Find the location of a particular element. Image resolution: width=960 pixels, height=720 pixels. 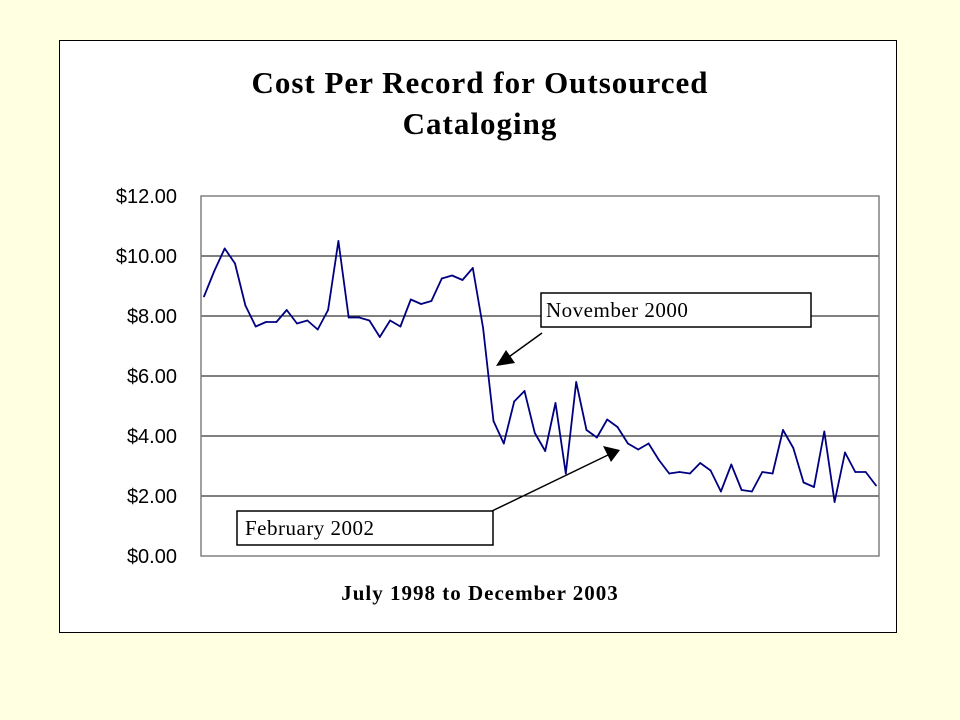

y-tick-label: $6.00 is located at coordinates (152, 377).